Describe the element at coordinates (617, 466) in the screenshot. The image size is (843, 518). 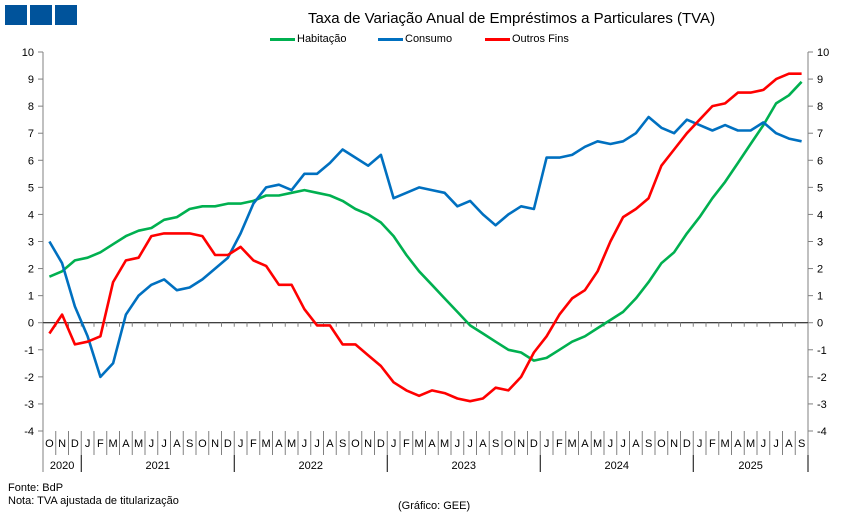
I see `year-label: 2024` at that location.